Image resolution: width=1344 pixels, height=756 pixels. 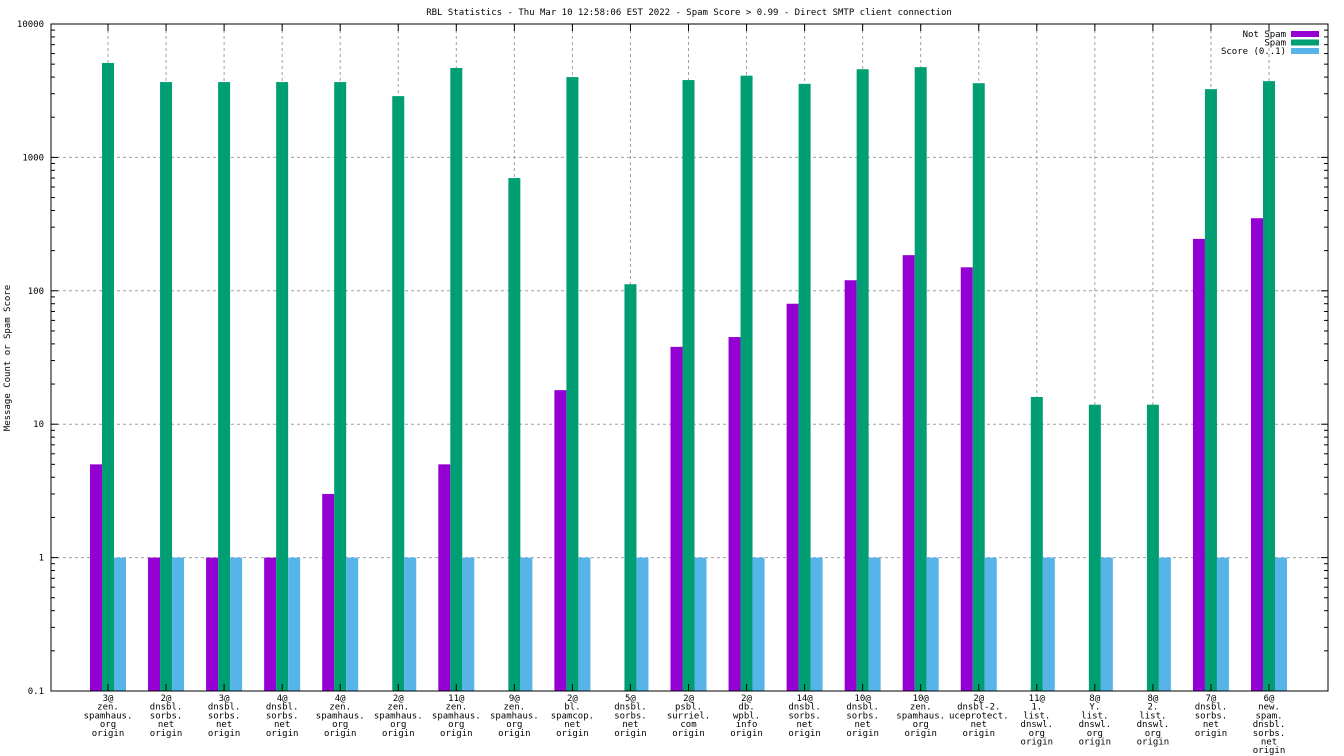 I want to click on x-tick-label-line: 2., so click(x=1152, y=708).